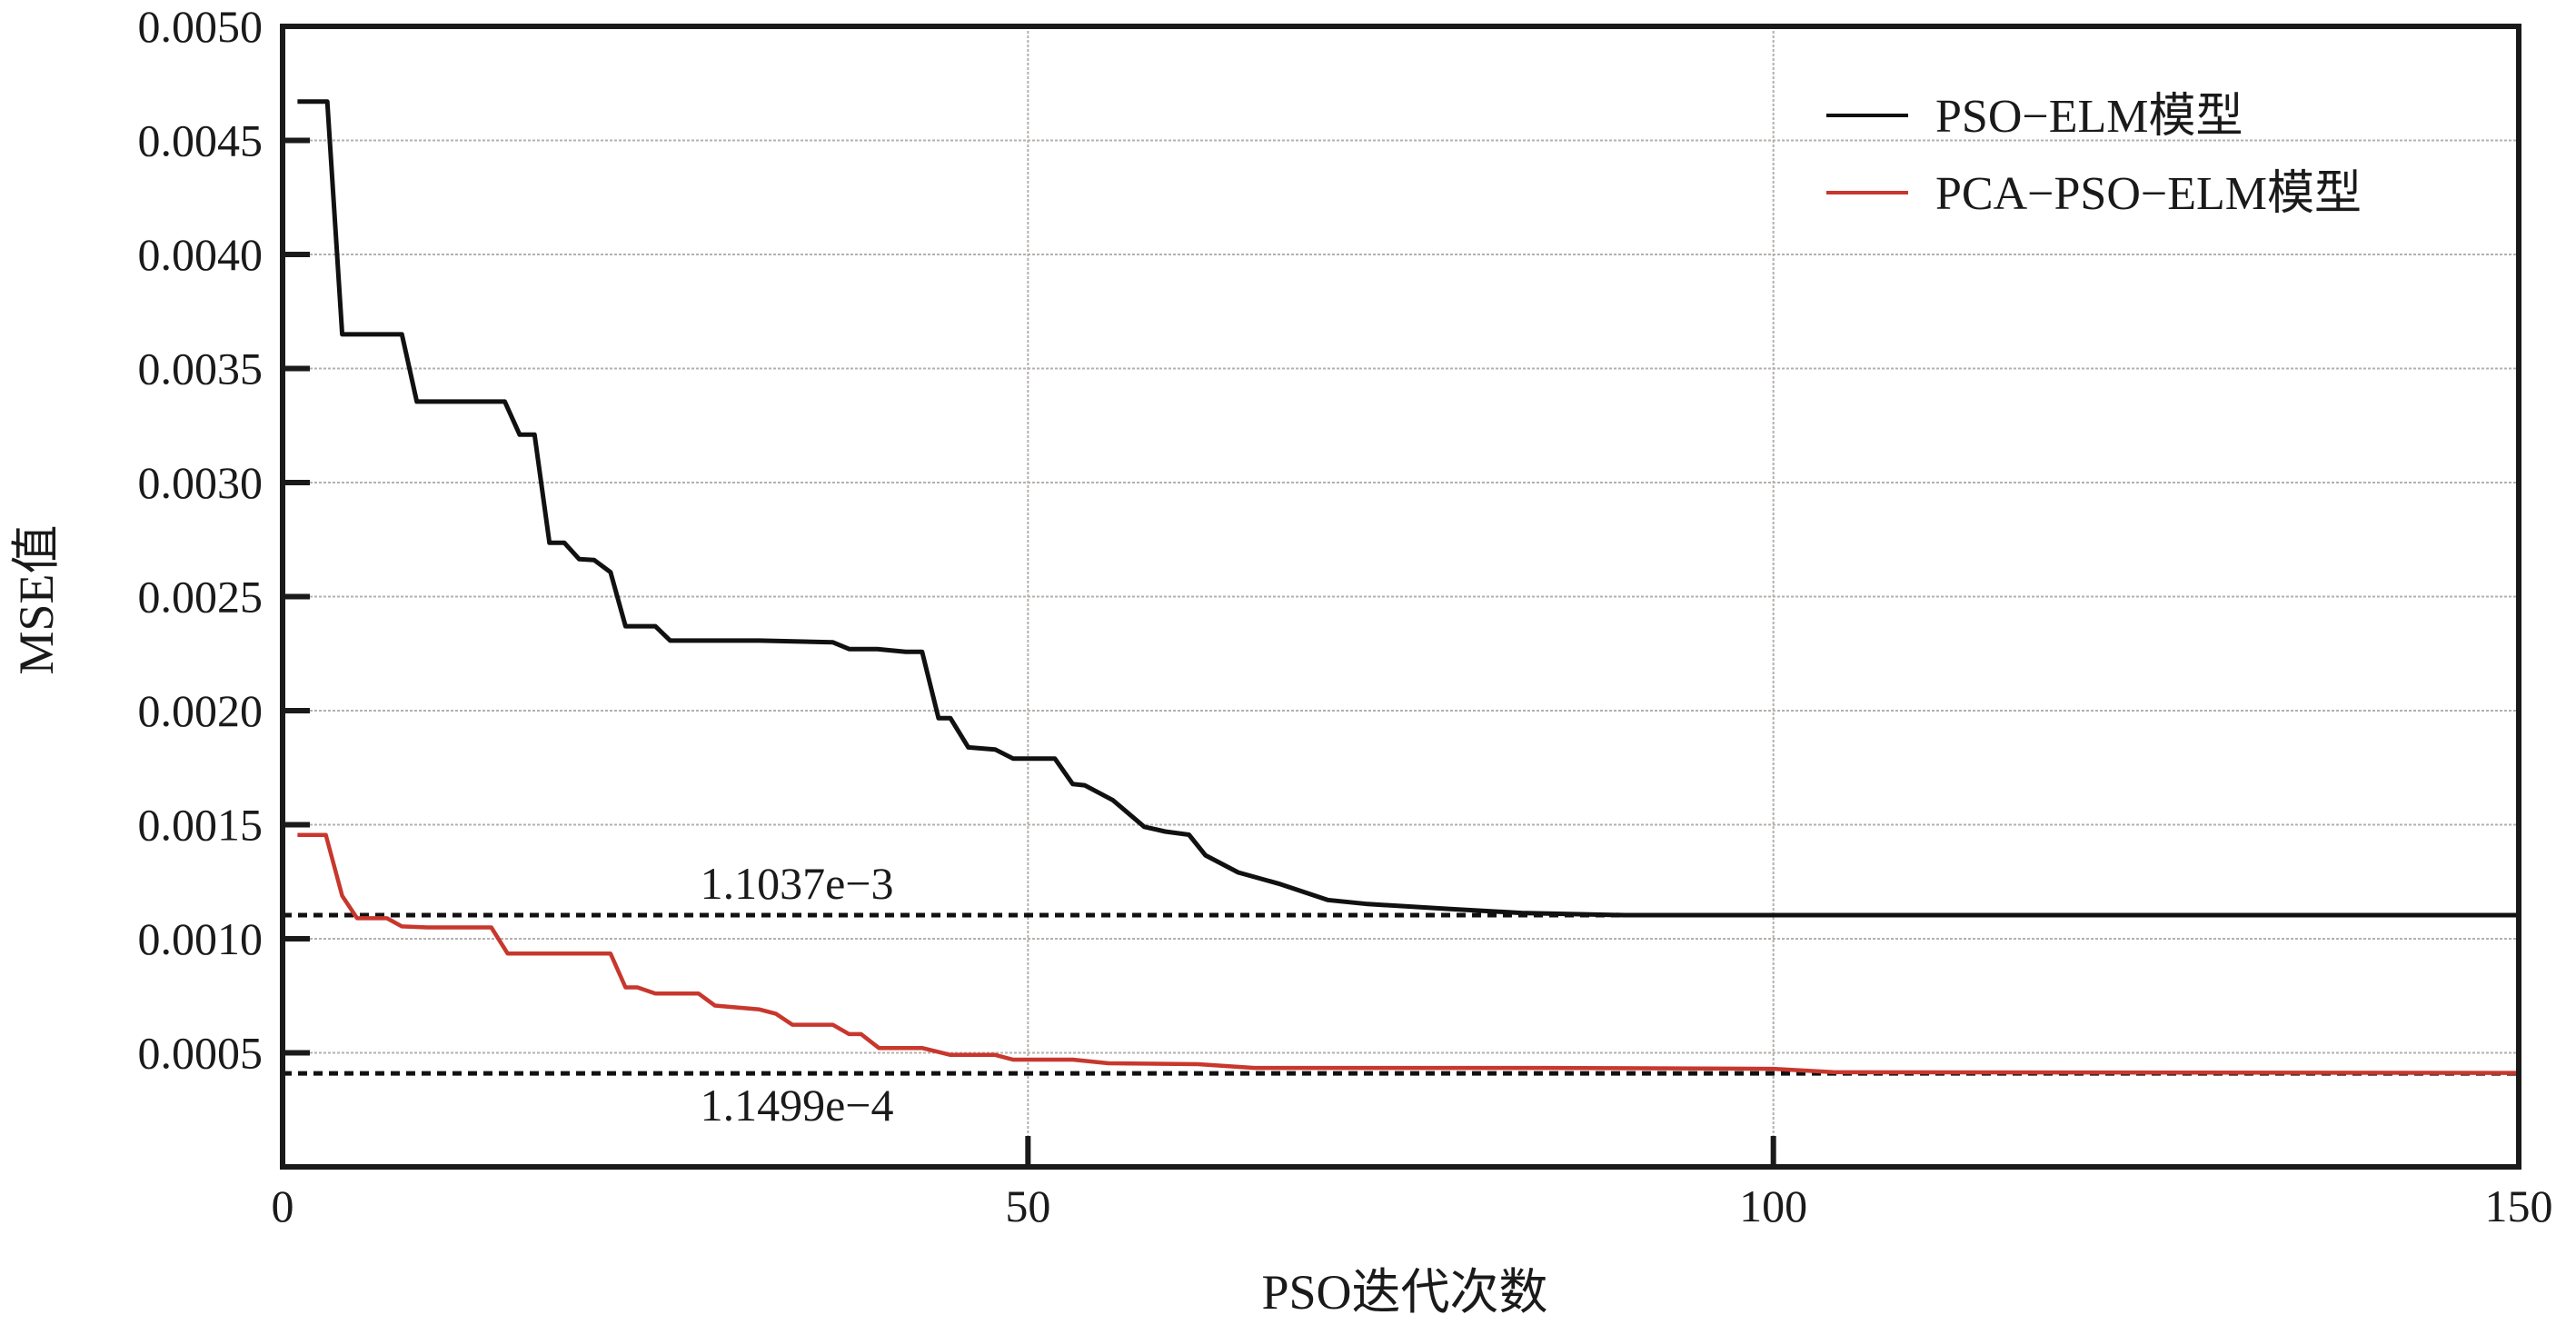  Describe the element at coordinates (201, 255) in the screenshot. I see `y-tick-label: 0.0040` at that location.